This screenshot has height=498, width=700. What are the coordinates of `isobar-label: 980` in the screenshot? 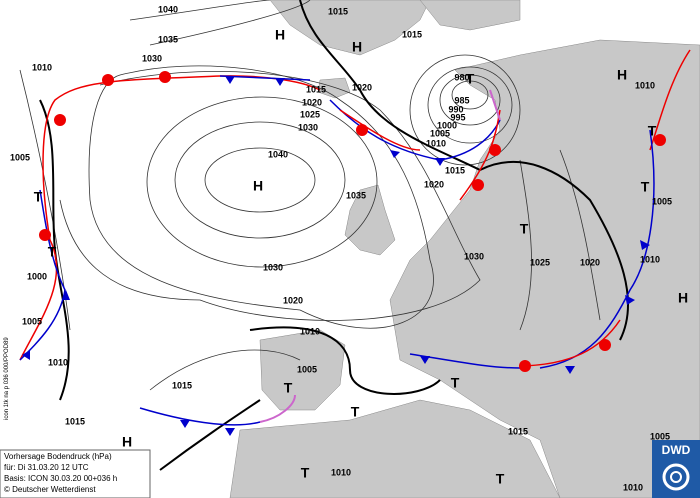 It's located at (461, 77).